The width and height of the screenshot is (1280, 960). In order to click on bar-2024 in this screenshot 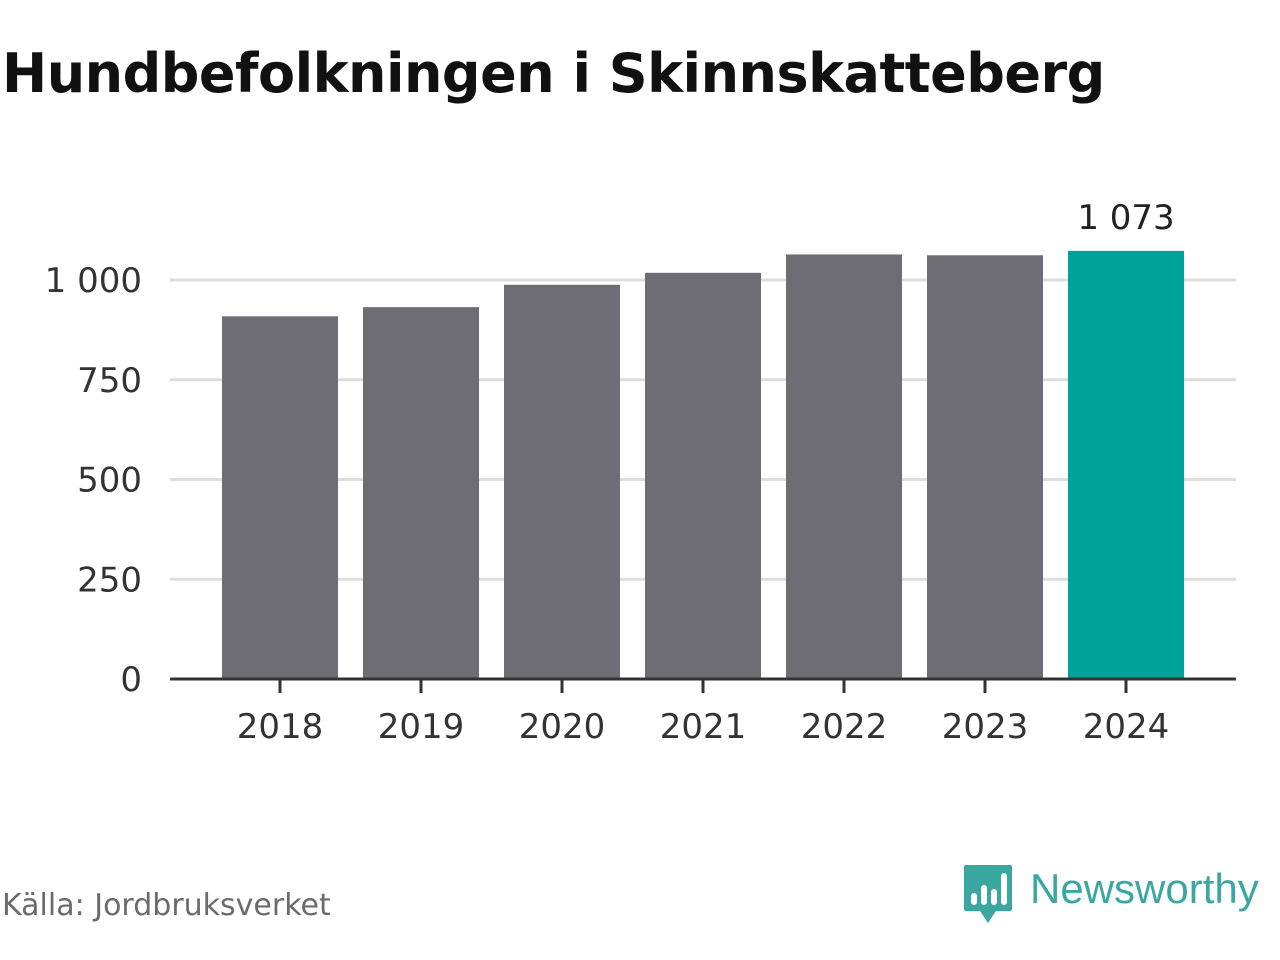, I will do `click(1126, 465)`.